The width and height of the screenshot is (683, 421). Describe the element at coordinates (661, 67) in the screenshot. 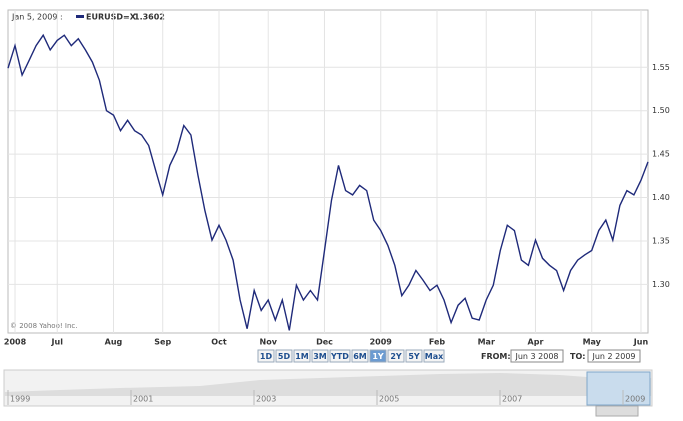

I see `y-tick-label: 1.55` at that location.